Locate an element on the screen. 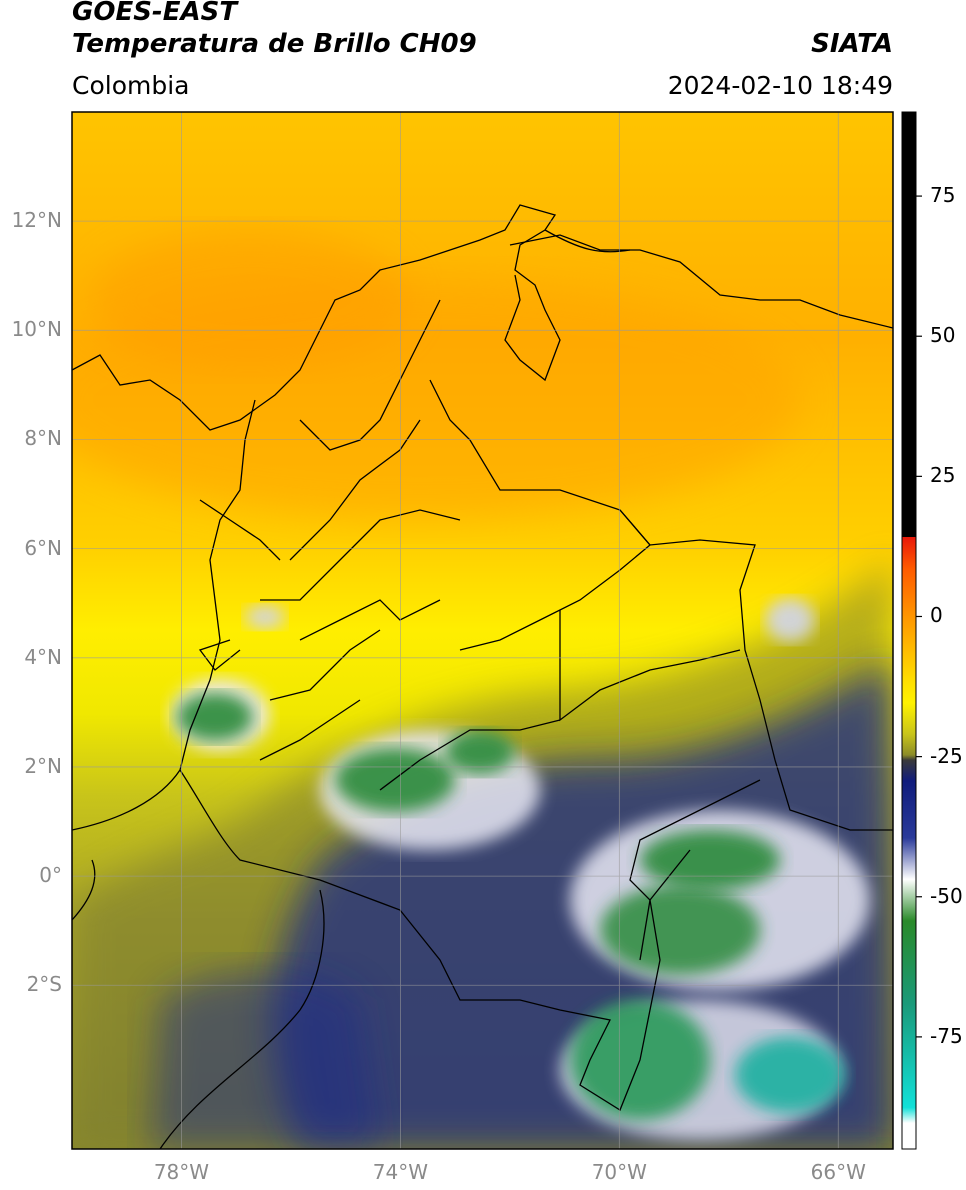 The width and height of the screenshot is (966, 1190). latitude-tick-label: 10°N is located at coordinates (36, 329).